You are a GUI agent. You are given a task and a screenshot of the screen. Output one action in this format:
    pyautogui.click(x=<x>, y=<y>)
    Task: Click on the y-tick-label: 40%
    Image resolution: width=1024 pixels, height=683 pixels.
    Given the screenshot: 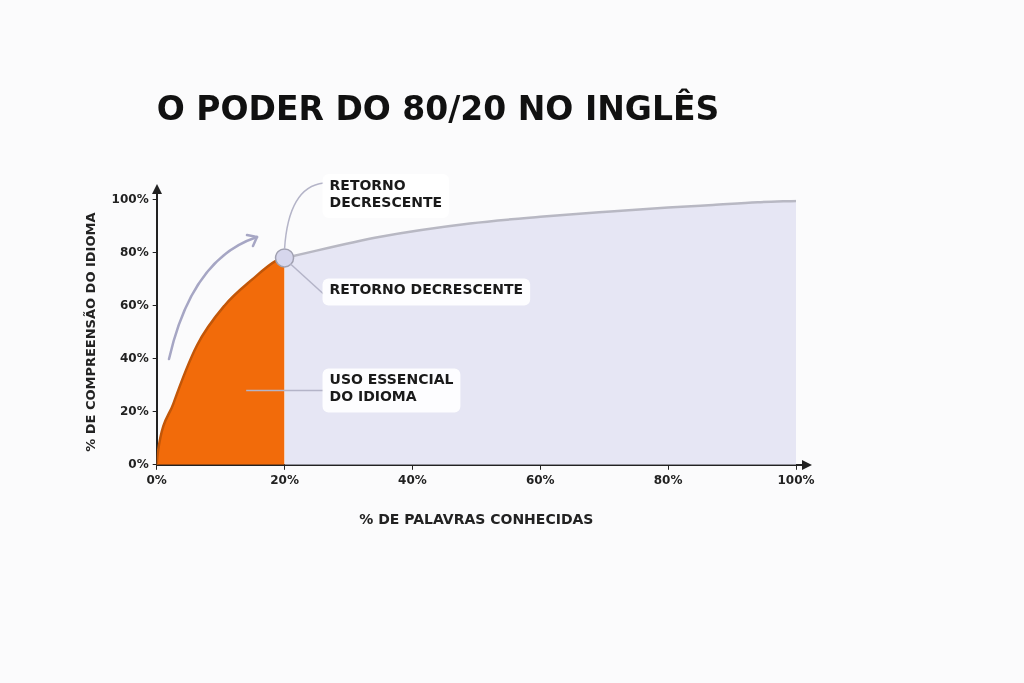 What is the action you would take?
    pyautogui.click(x=134, y=357)
    